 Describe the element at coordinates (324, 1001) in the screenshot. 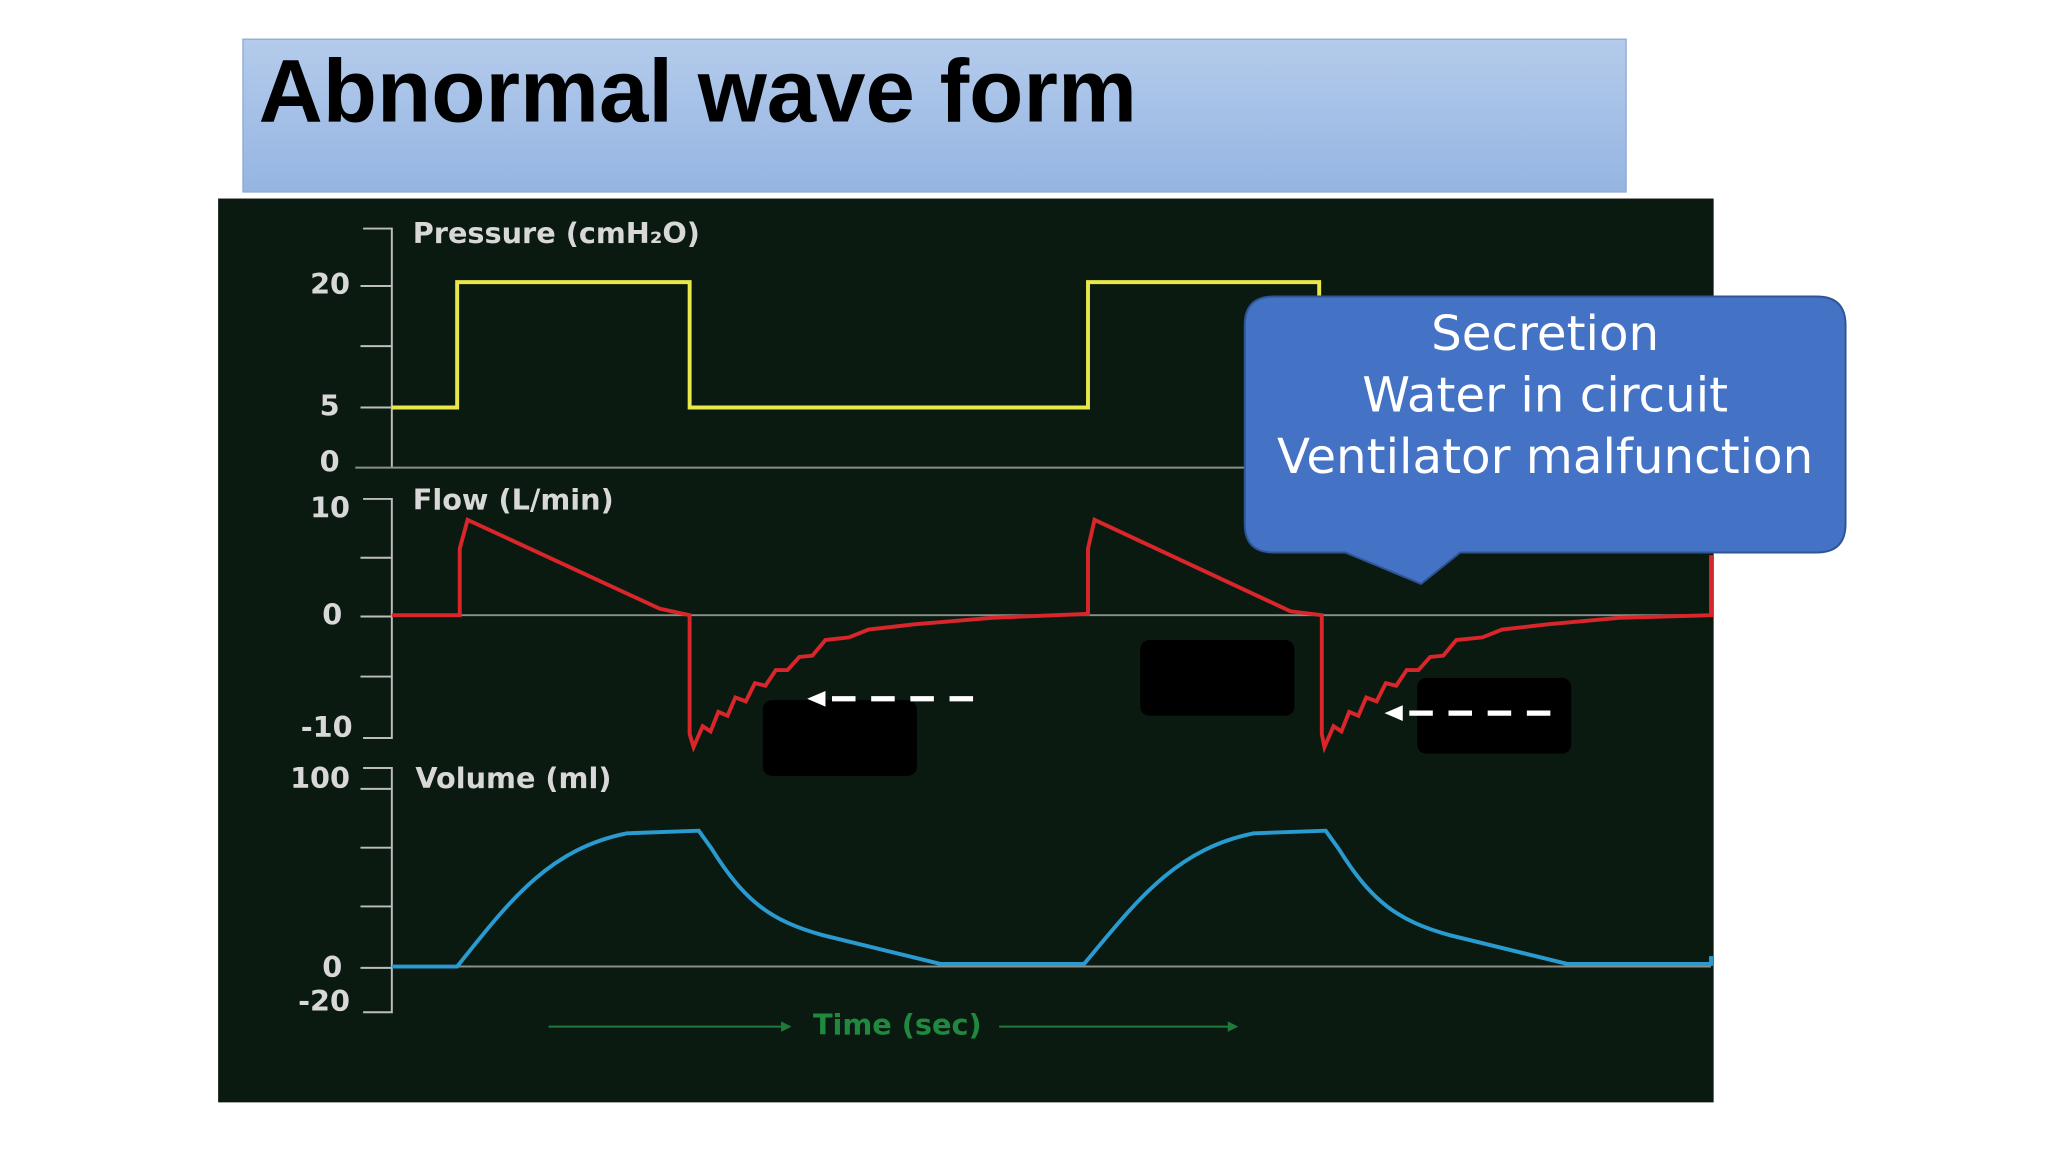

I see `tick-label: -20` at that location.